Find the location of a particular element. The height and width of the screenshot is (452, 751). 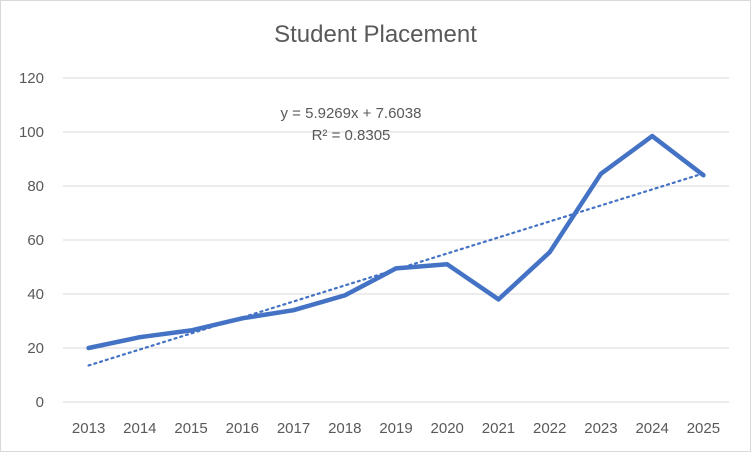

x-tick-label: 2021 is located at coordinates (498, 428).